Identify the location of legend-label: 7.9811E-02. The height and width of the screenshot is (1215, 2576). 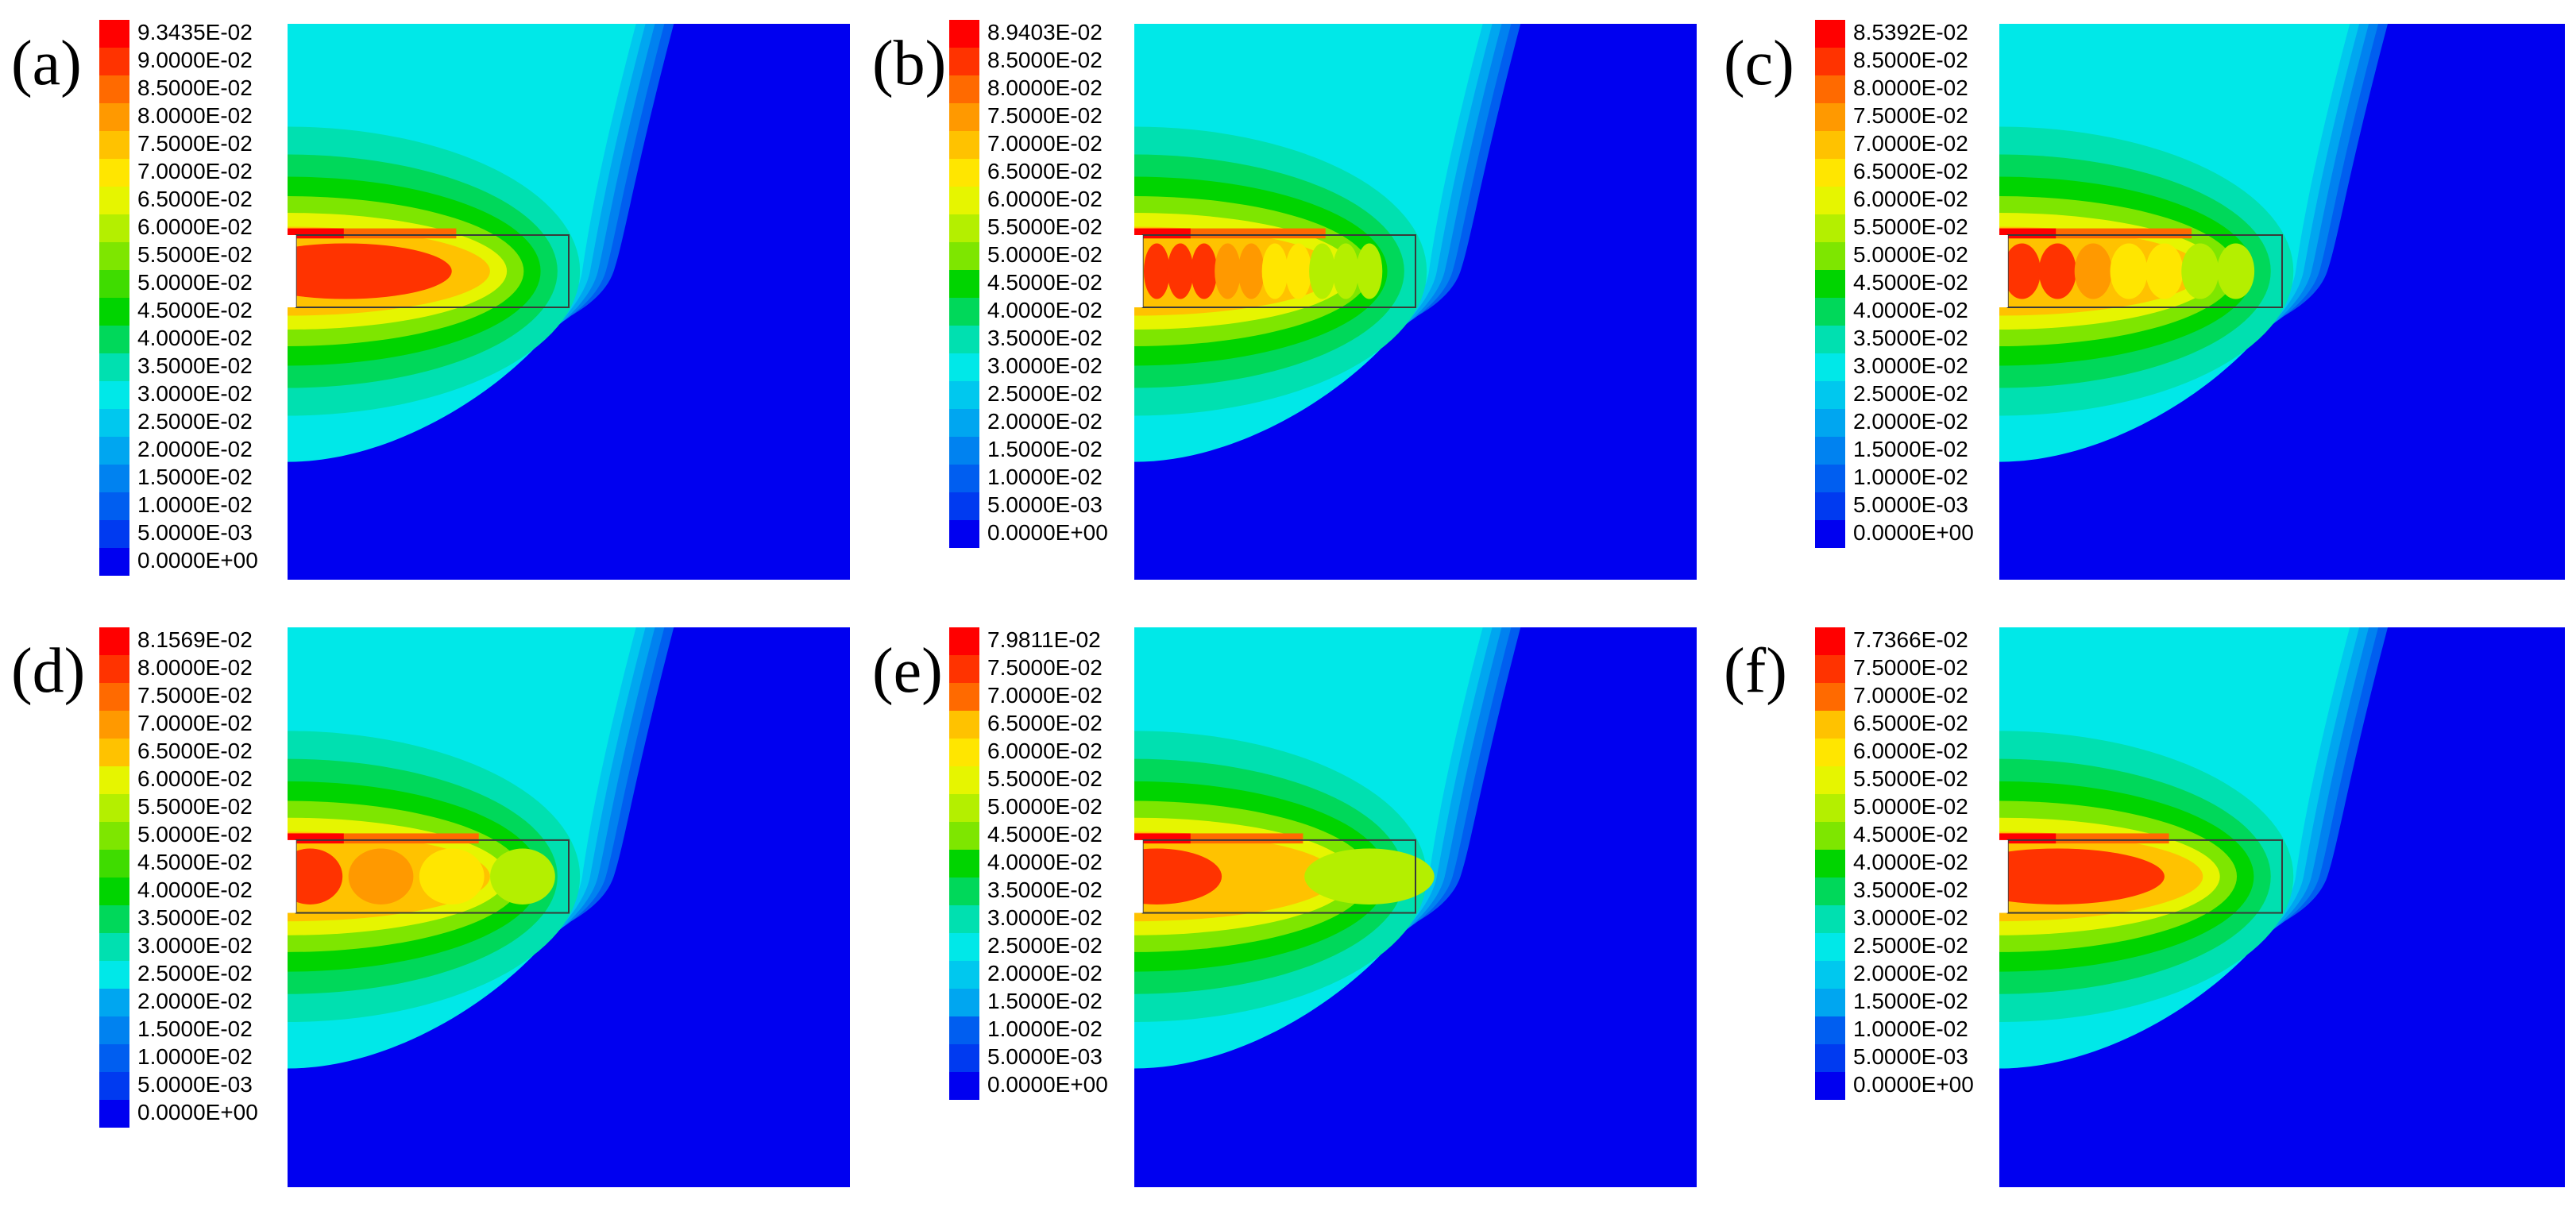
(1044, 639).